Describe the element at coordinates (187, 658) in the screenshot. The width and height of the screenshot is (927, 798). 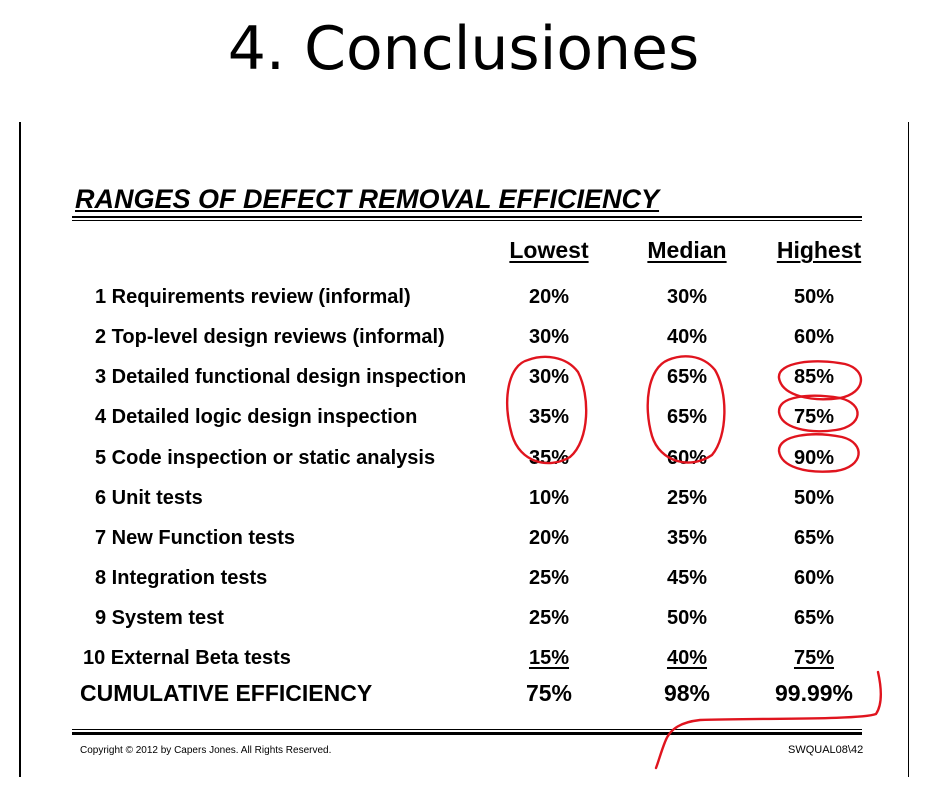
I see `row-label: 10 External Beta tests` at that location.